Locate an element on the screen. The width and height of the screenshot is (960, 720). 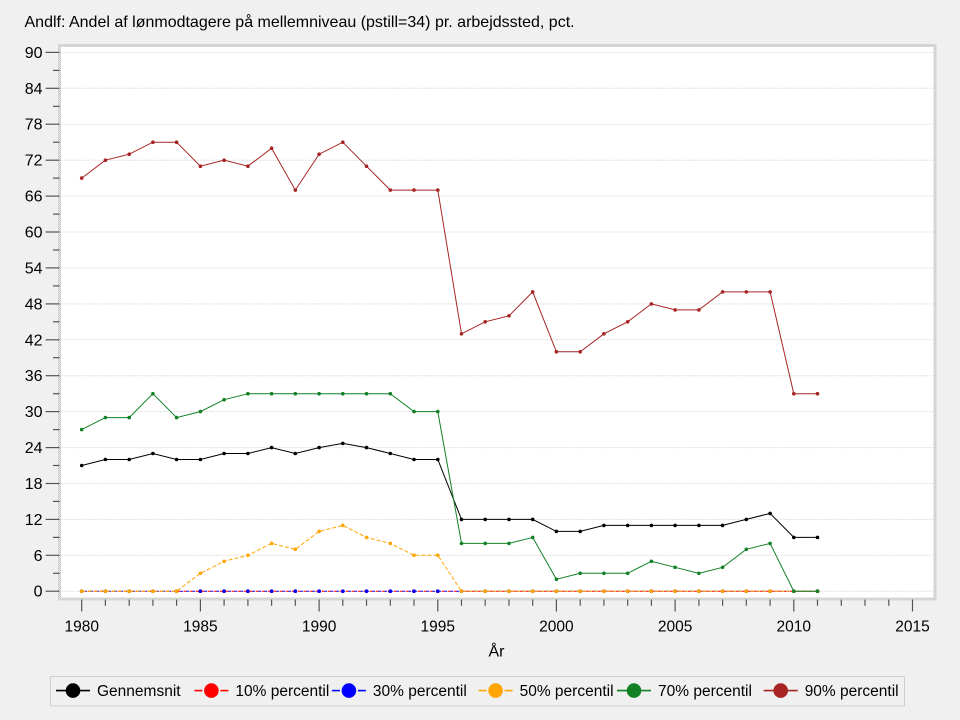
svg-text: 36 is located at coordinates (34, 376).